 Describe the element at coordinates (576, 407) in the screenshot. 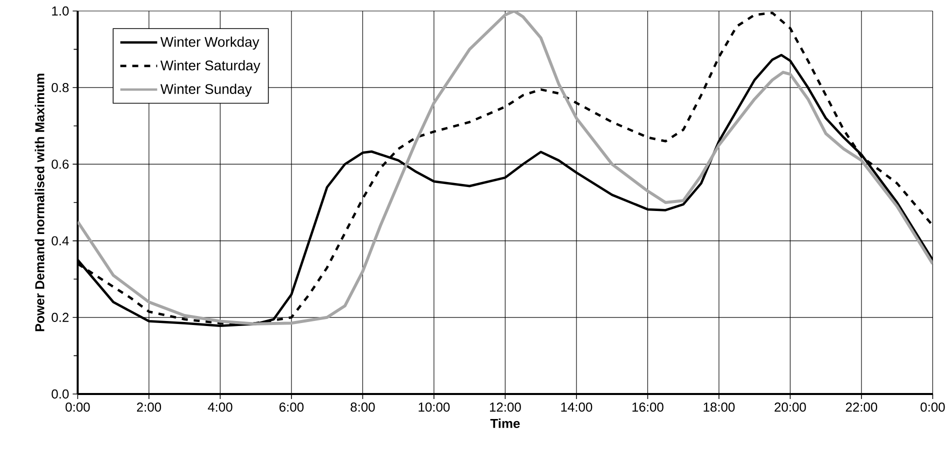

I see `x-tick-label: 14:00` at that location.